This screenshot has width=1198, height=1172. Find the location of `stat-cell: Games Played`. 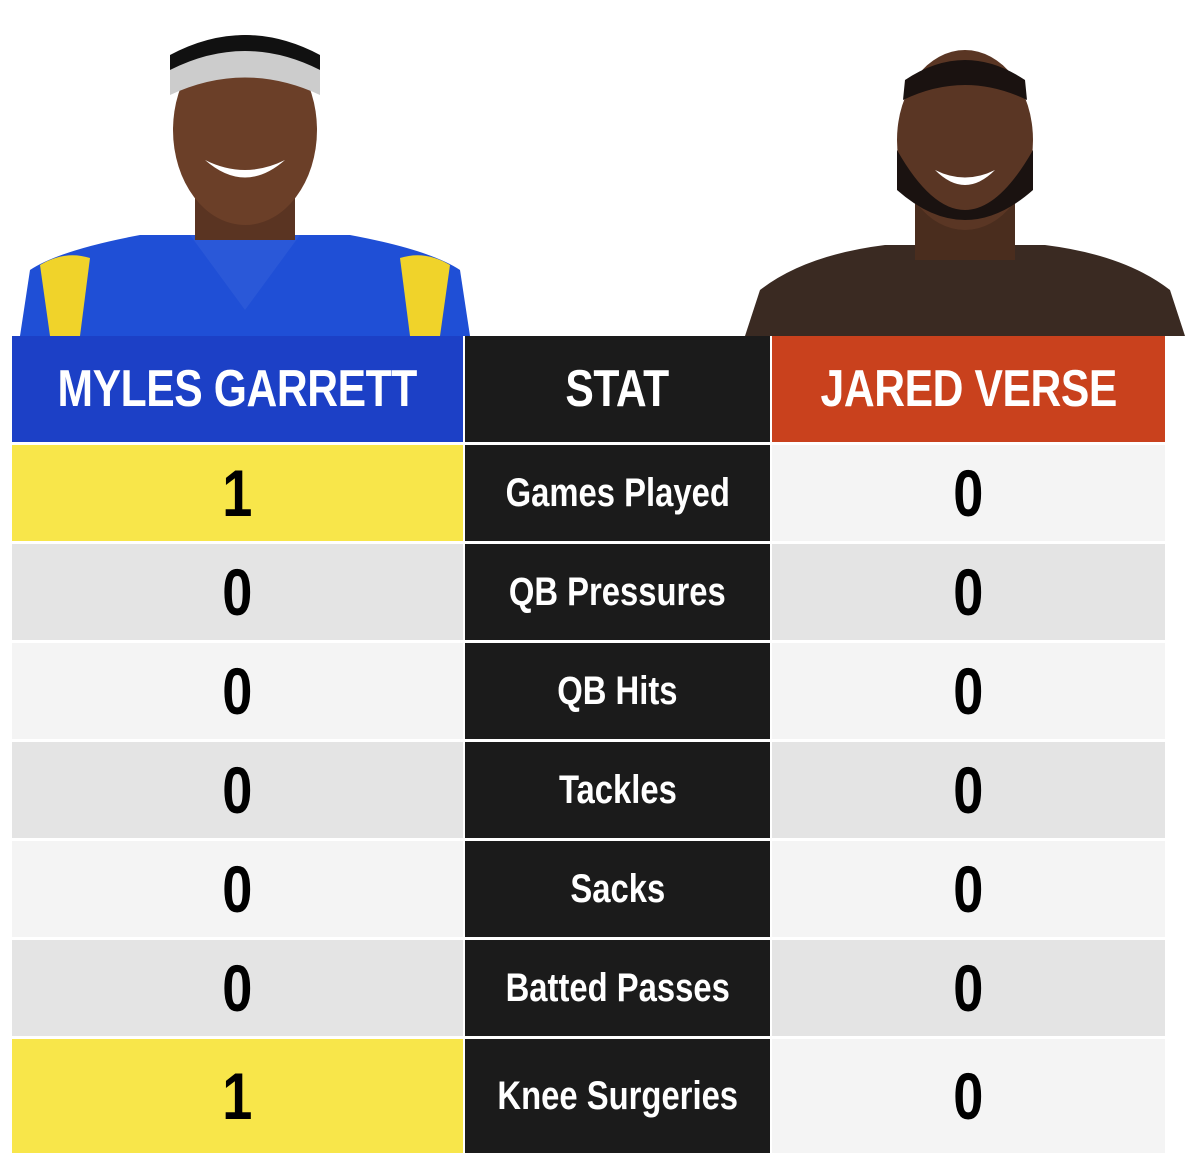

stat-cell: Games Played is located at coordinates (617, 493).